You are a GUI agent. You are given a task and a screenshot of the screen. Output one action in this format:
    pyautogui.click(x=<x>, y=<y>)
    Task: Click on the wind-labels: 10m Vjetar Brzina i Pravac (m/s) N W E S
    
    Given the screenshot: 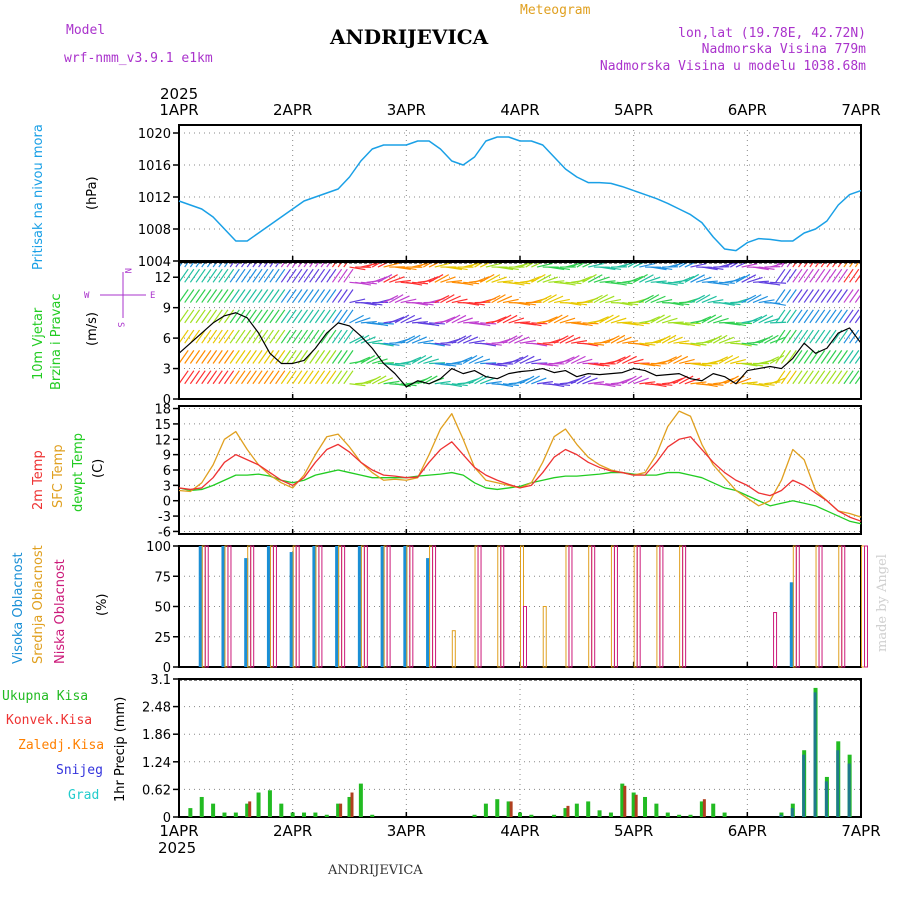 What is the action you would take?
    pyautogui.click(x=93, y=329)
    